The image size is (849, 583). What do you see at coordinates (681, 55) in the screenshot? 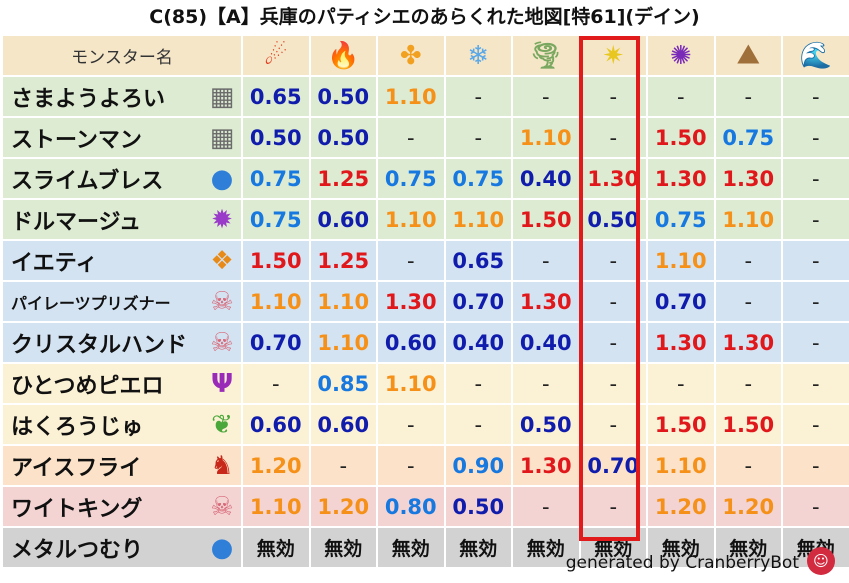
I see `header-element-6: ✺` at bounding box center [681, 55].